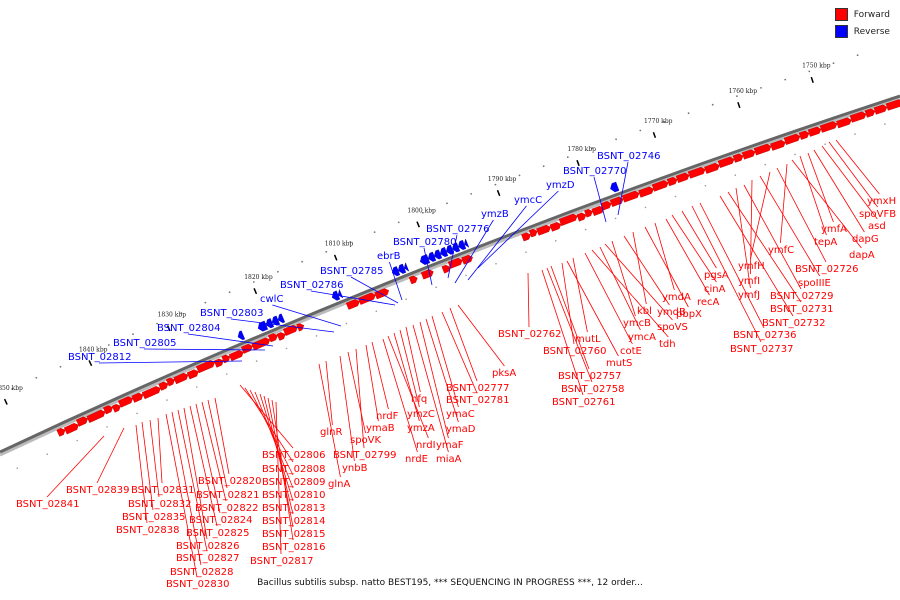  I want to click on reverse-gene-label: BSNT_02805, so click(144, 343).